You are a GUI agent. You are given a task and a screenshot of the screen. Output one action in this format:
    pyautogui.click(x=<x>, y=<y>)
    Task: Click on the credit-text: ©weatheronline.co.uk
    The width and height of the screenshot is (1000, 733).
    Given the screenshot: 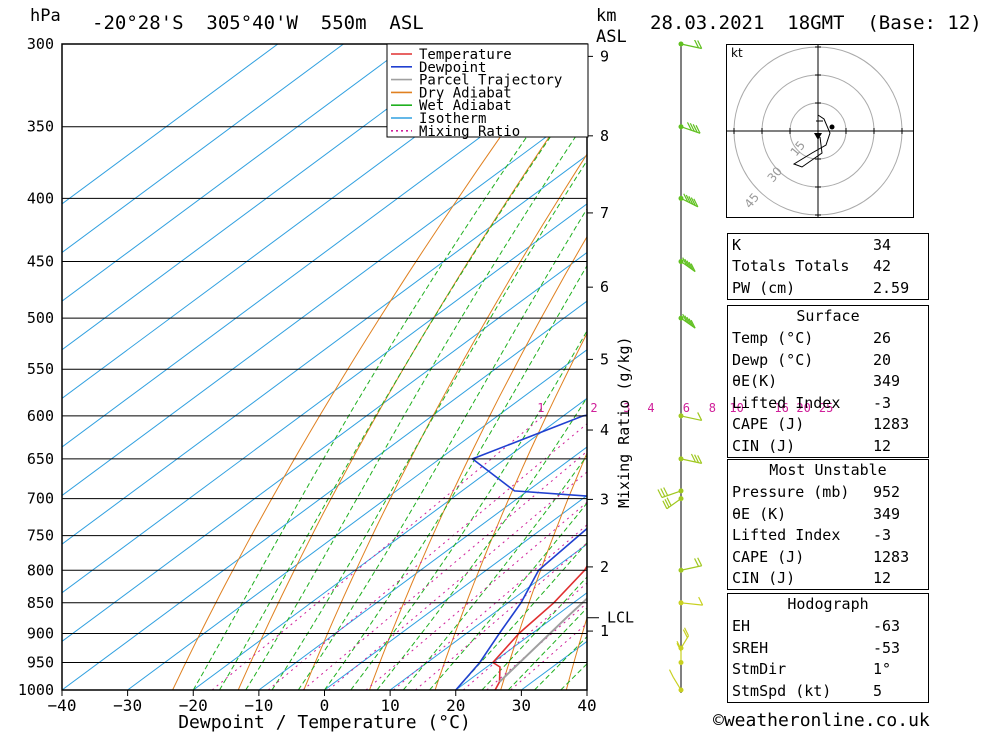 What is the action you would take?
    pyautogui.click(x=821, y=720)
    